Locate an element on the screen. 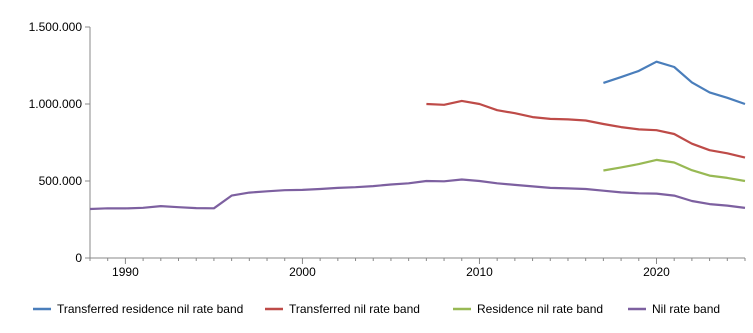 The height and width of the screenshot is (333, 753). series-line-nil-rate-band is located at coordinates (417, 194).